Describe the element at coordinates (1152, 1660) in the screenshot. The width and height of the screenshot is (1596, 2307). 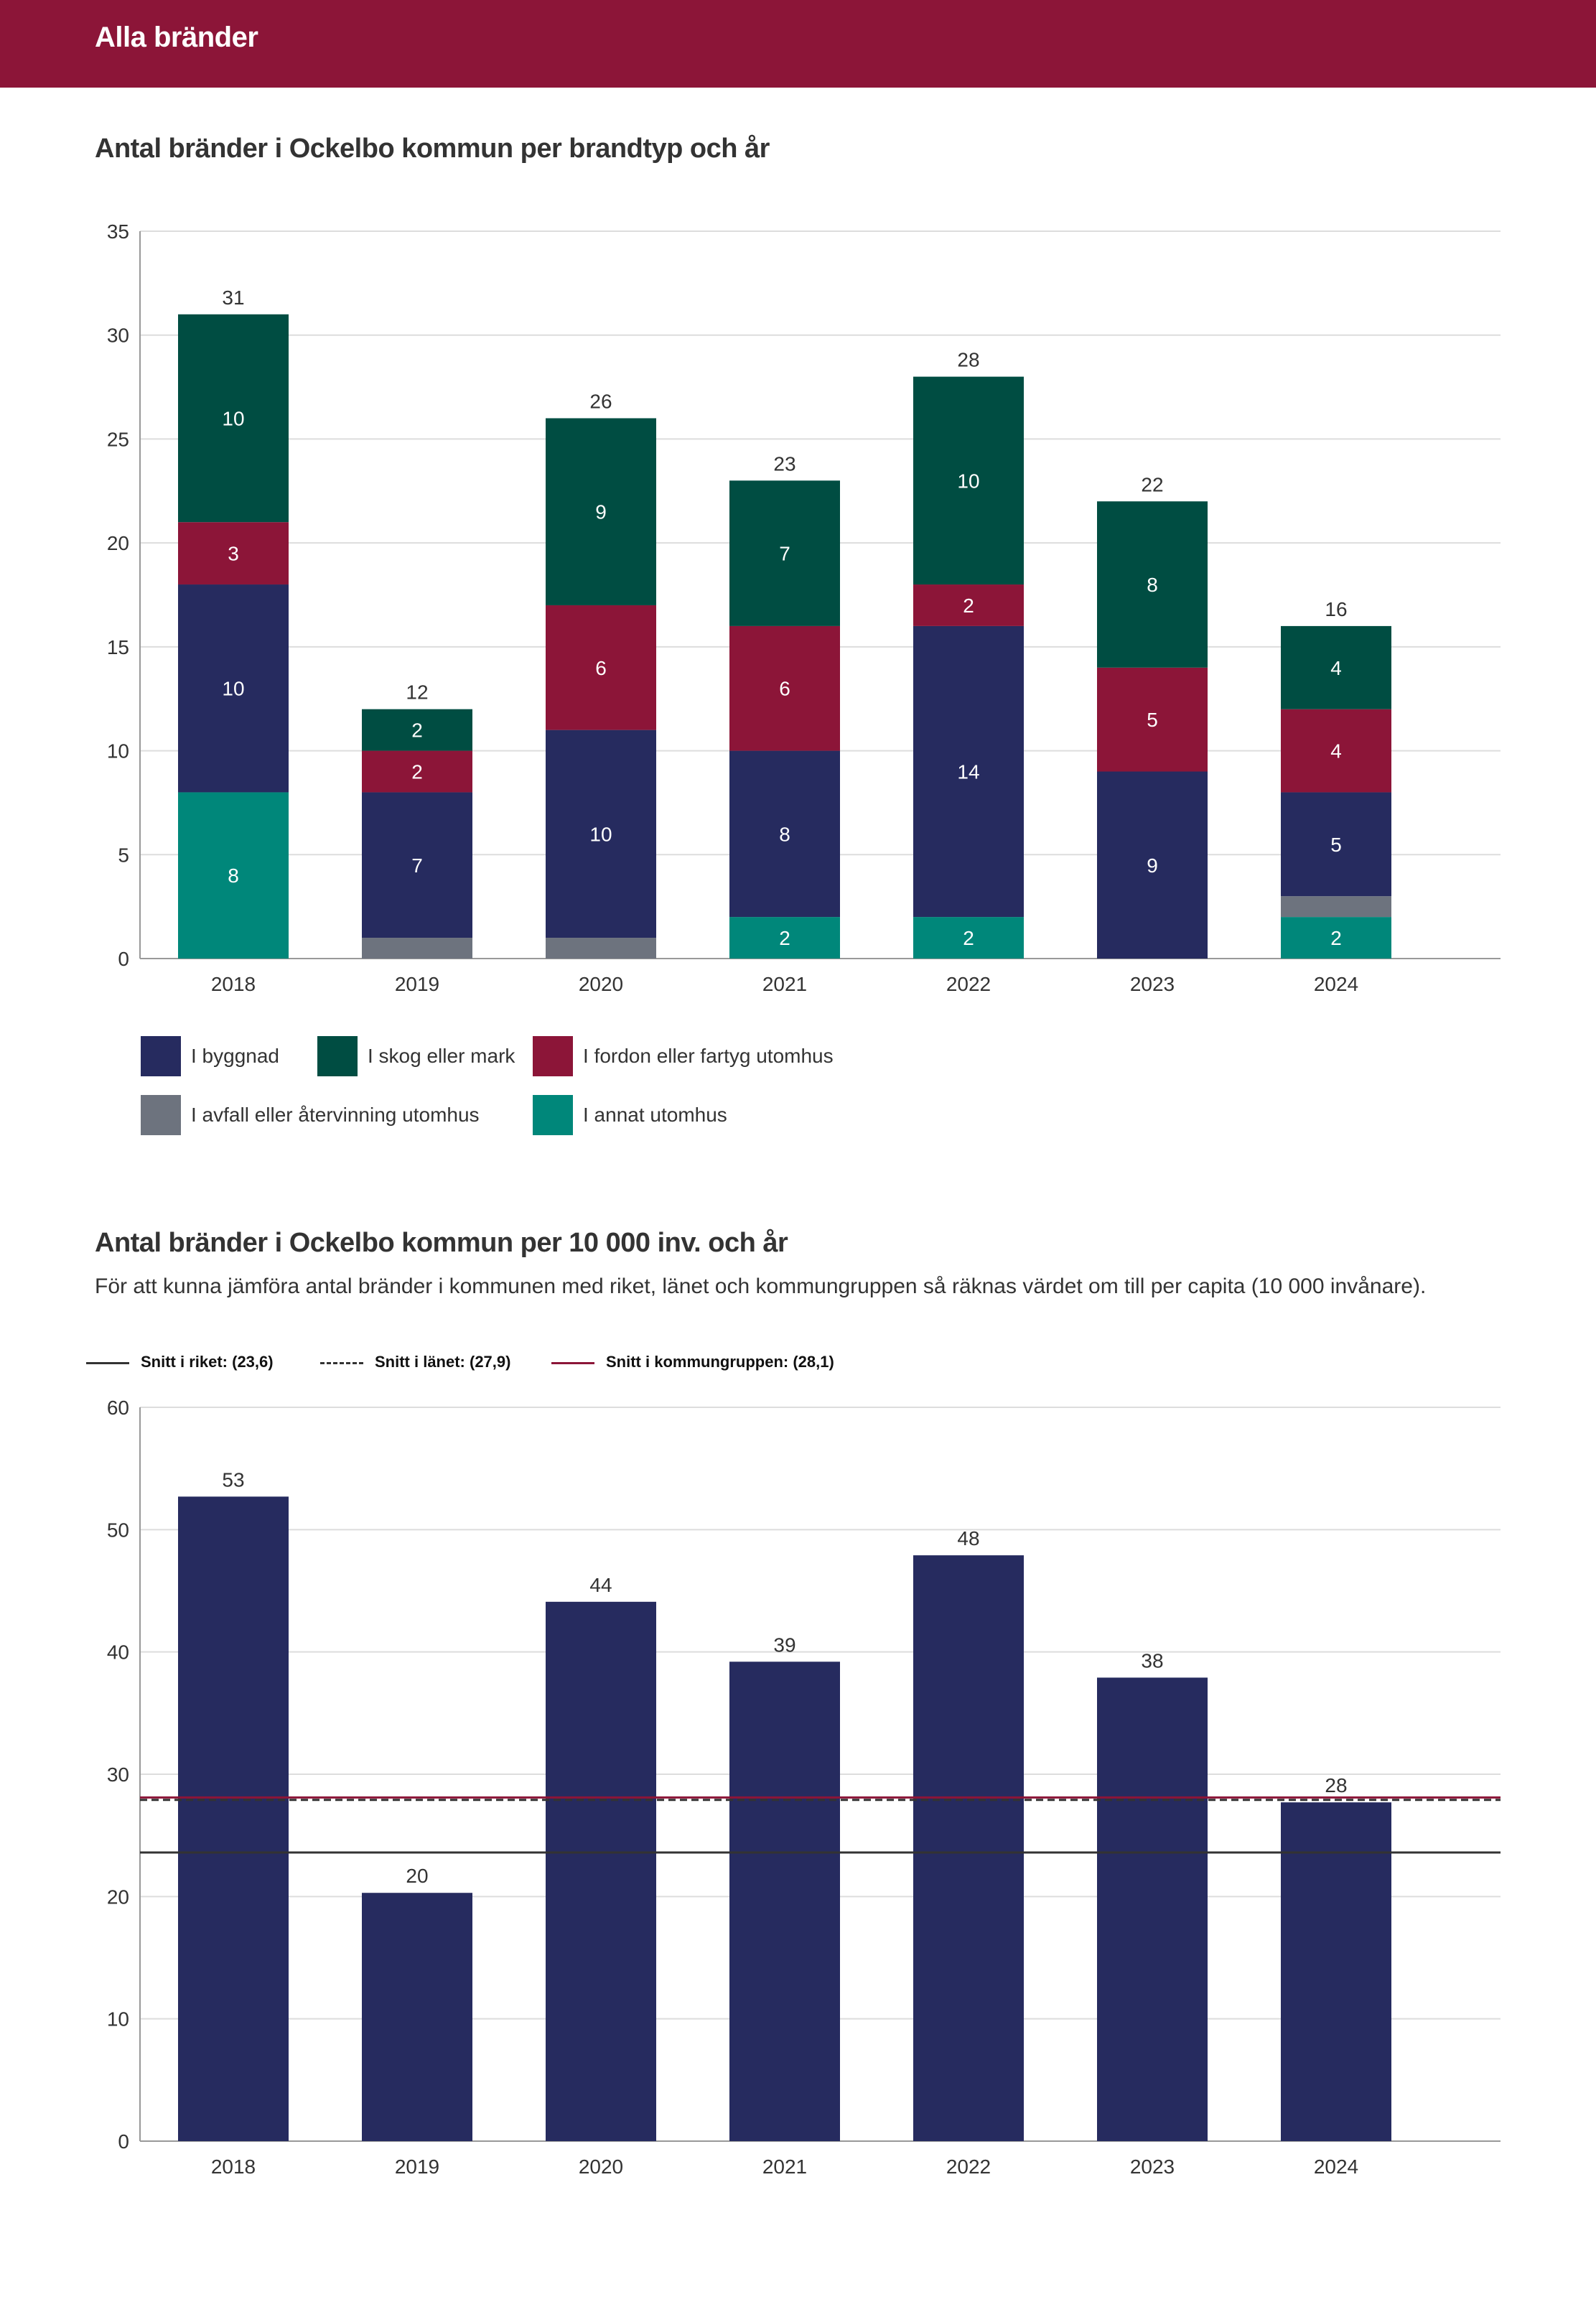
I see `chart2-value-label: 38` at that location.